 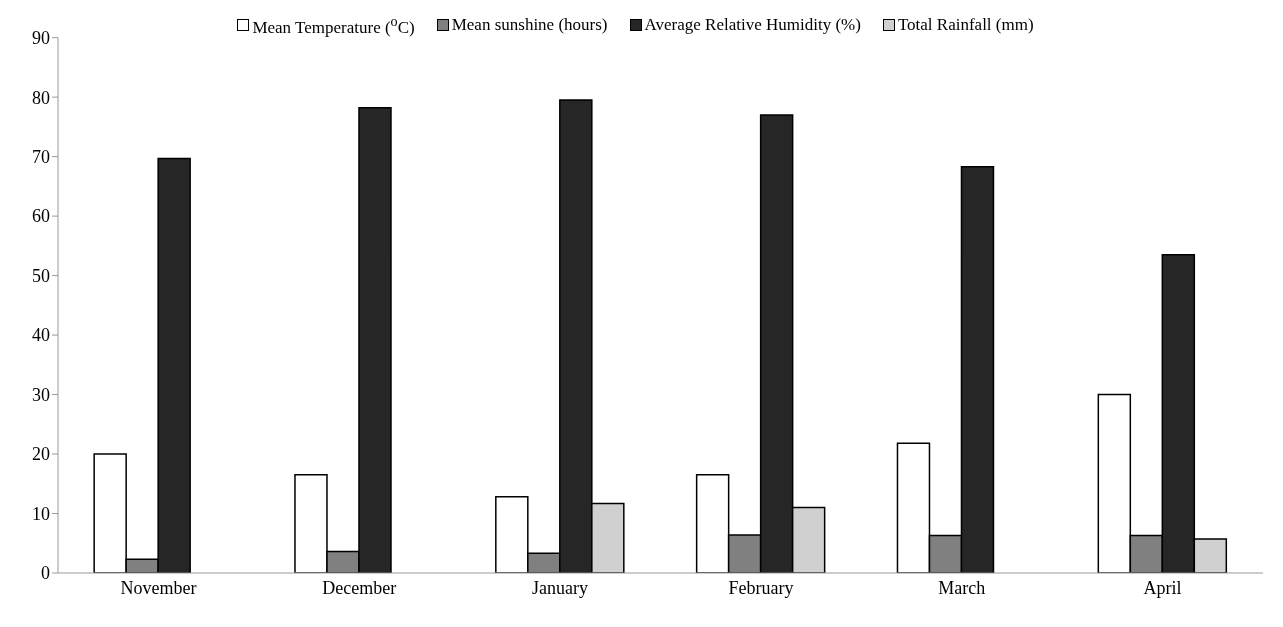 I want to click on y-tick-label: 0, so click(x=45, y=573).